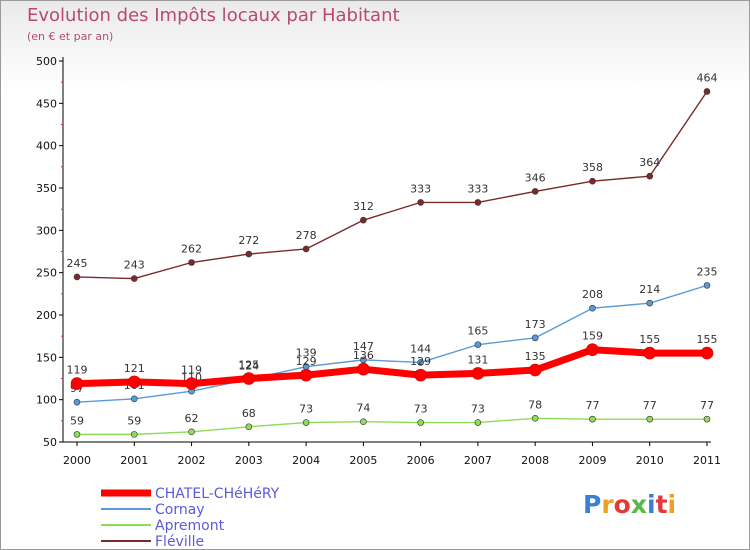 Image resolution: width=750 pixels, height=550 pixels. Describe the element at coordinates (46, 188) in the screenshot. I see `y-tick-label: 350` at that location.